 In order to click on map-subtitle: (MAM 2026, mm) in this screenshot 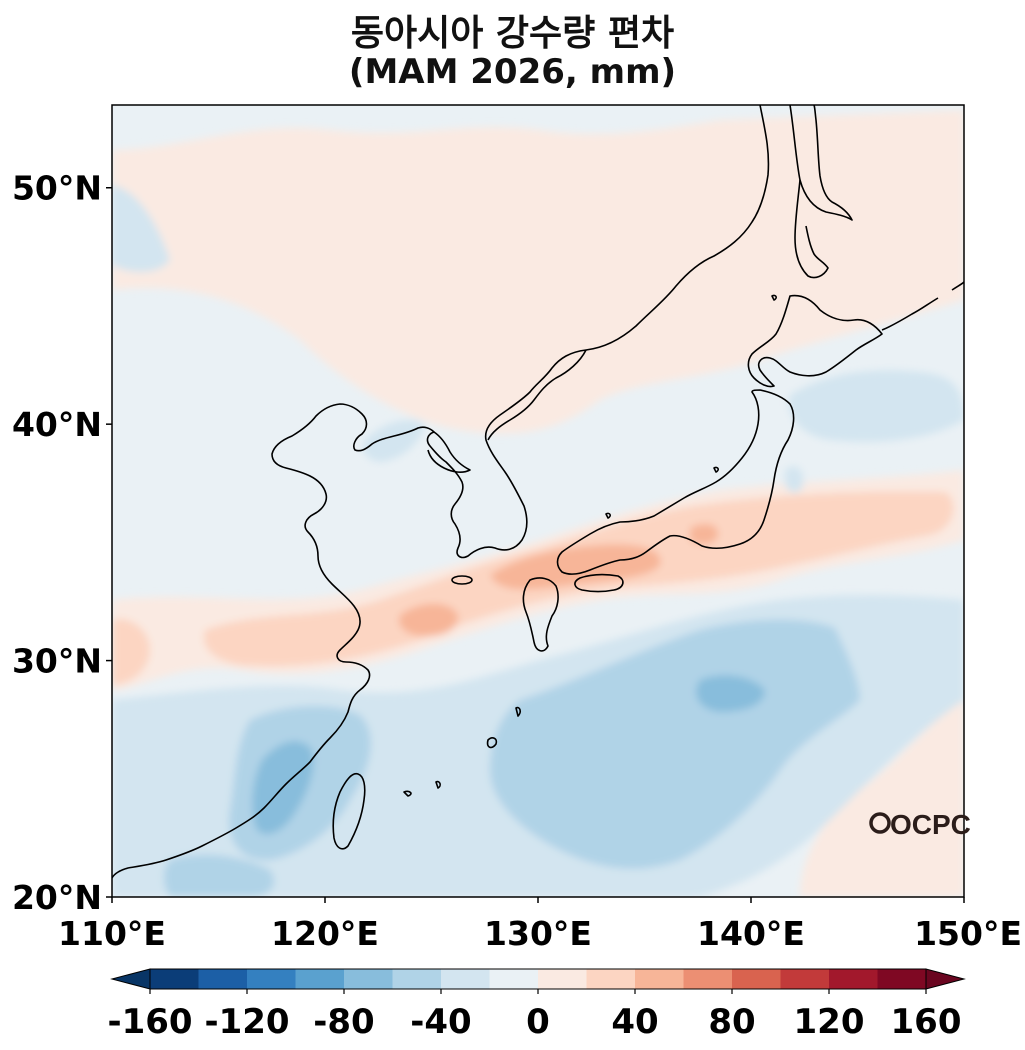, I will do `click(512, 72)`.